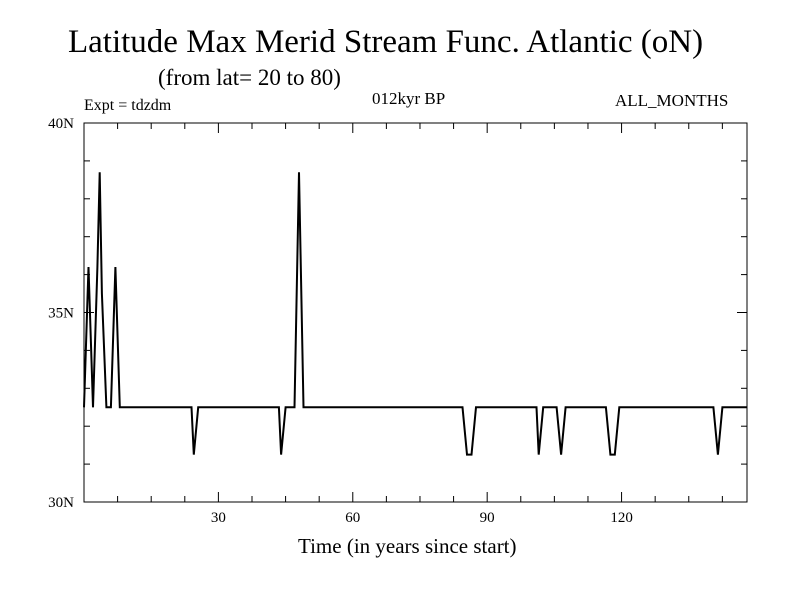 The height and width of the screenshot is (600, 800). I want to click on x-tick-label: 30, so click(218, 518).